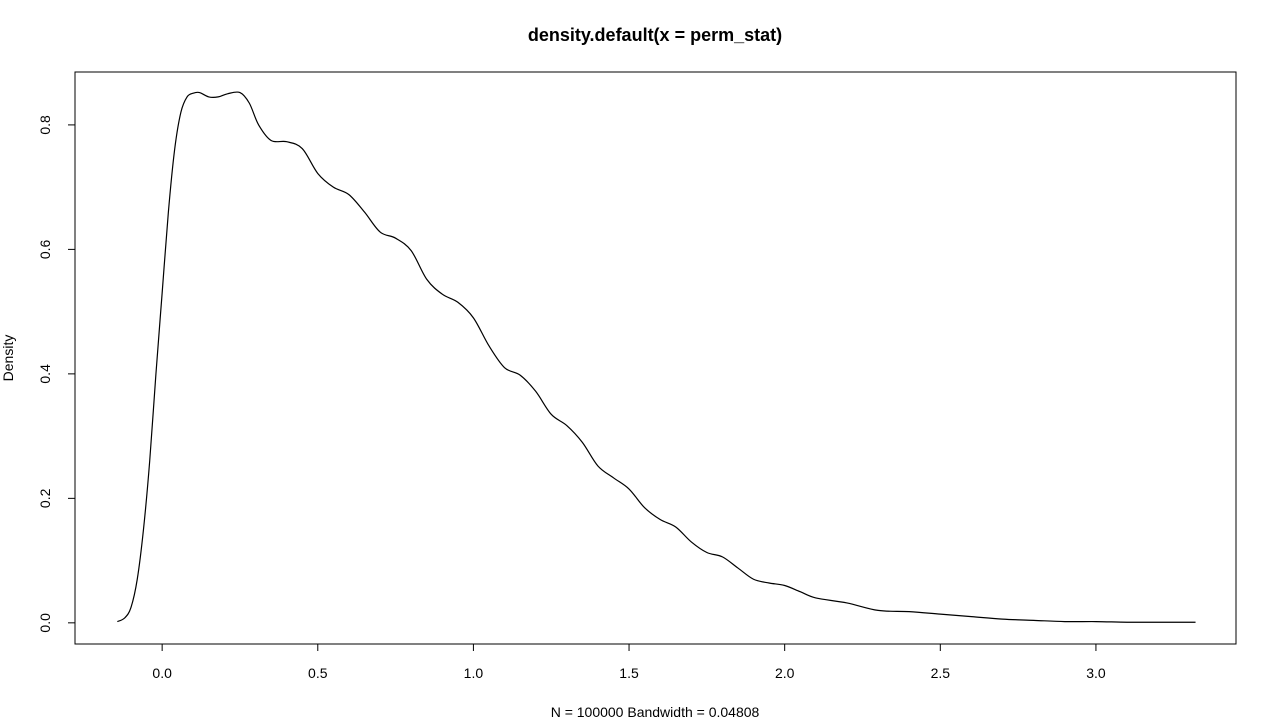 The image size is (1267, 728). What do you see at coordinates (318, 673) in the screenshot?
I see `x-tick-label: 0.5` at bounding box center [318, 673].